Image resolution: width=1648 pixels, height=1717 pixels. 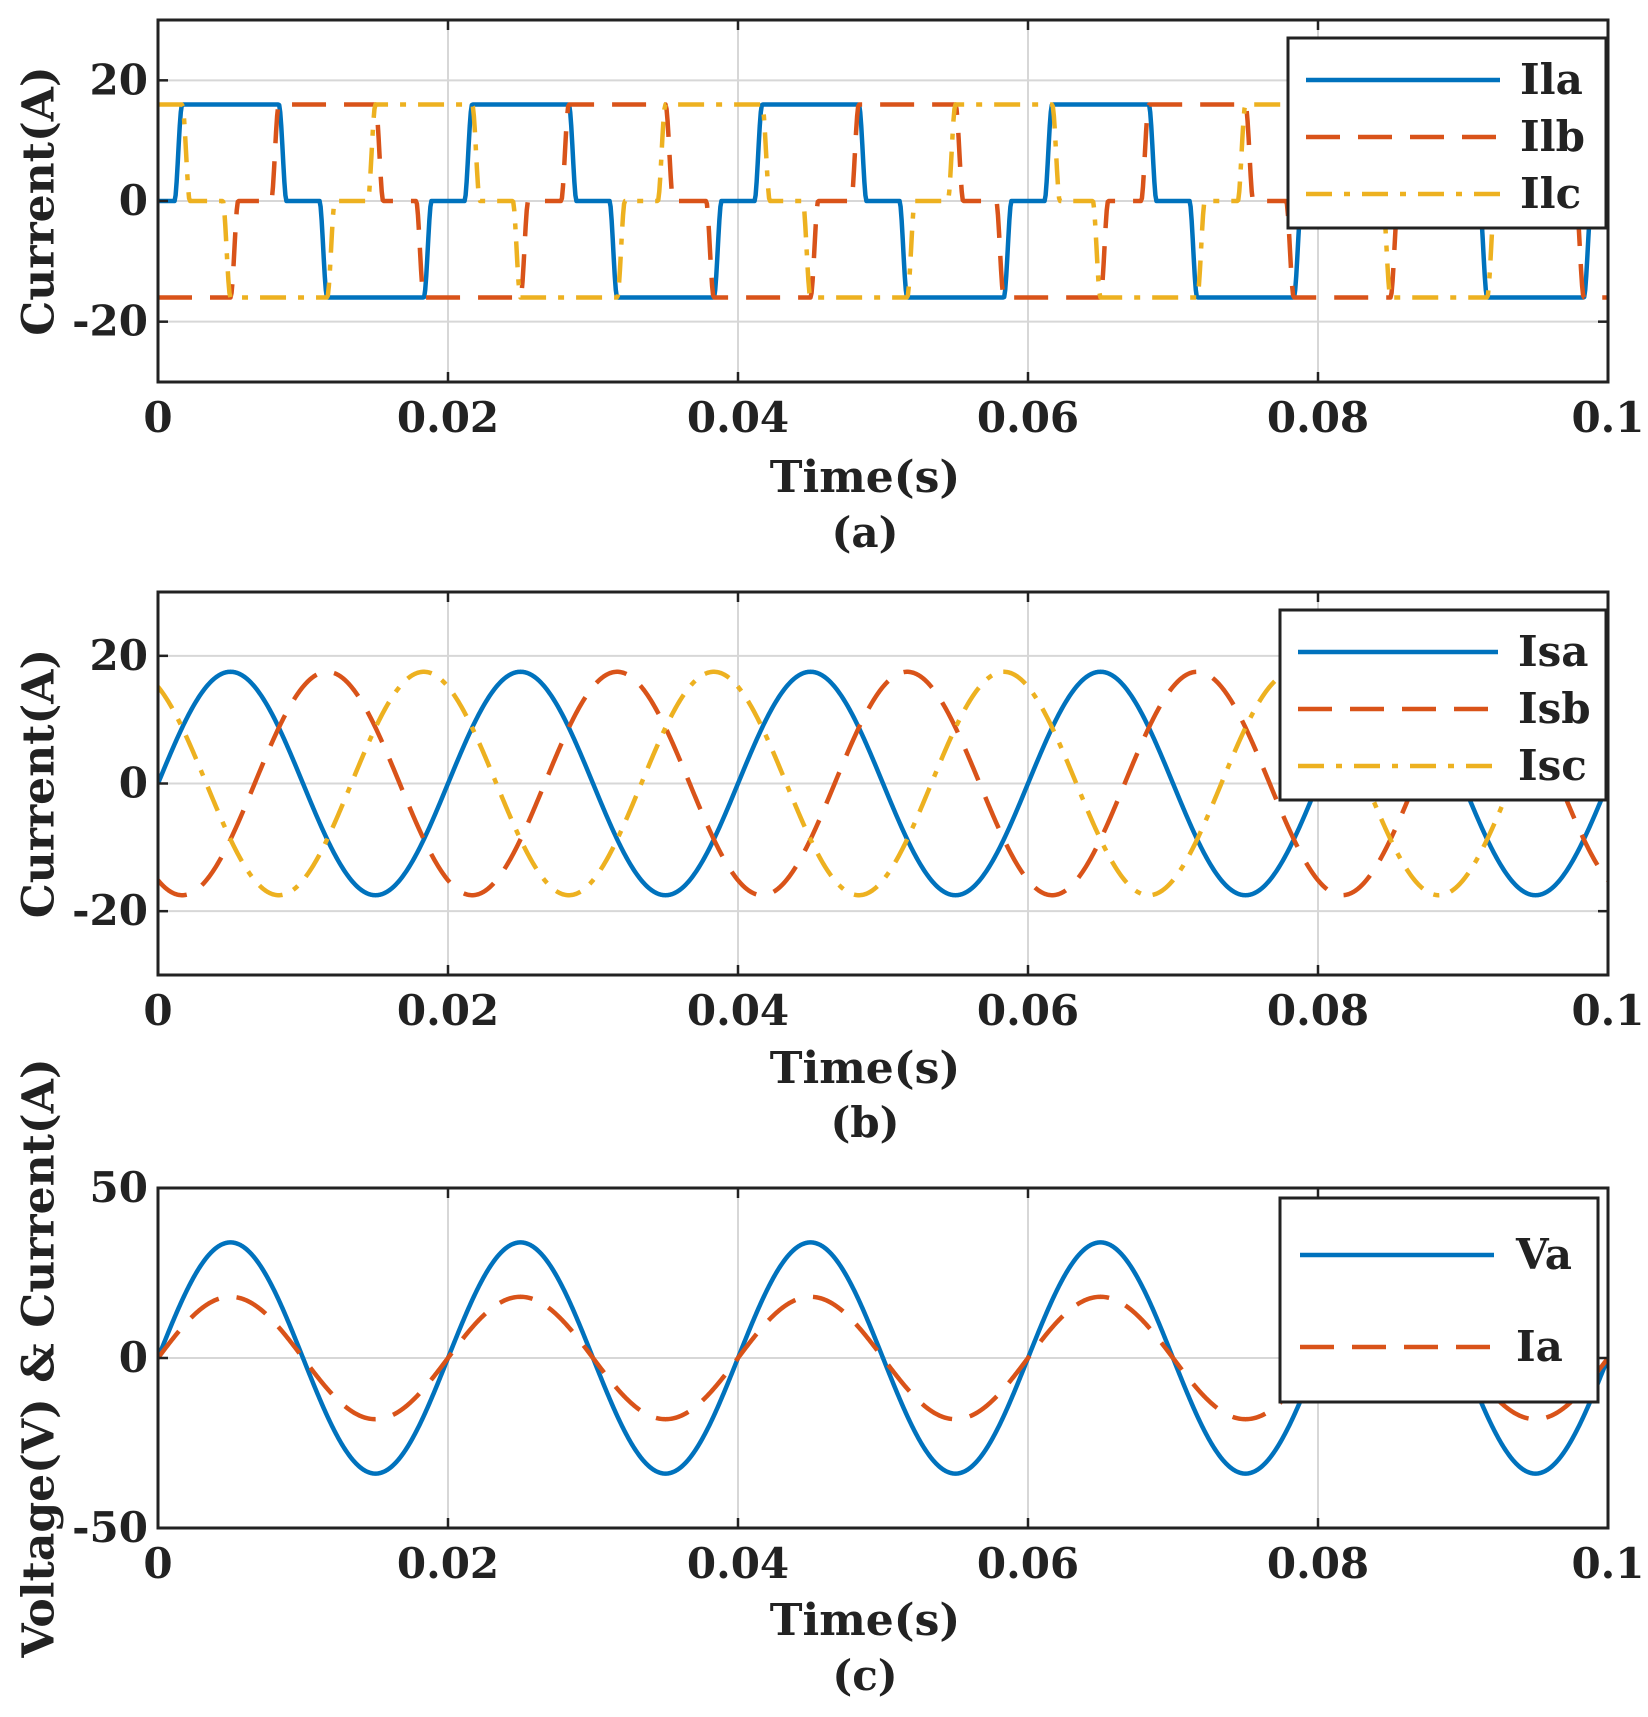 I want to click on legend-label-ilb: Ilb, so click(x=1552, y=136).